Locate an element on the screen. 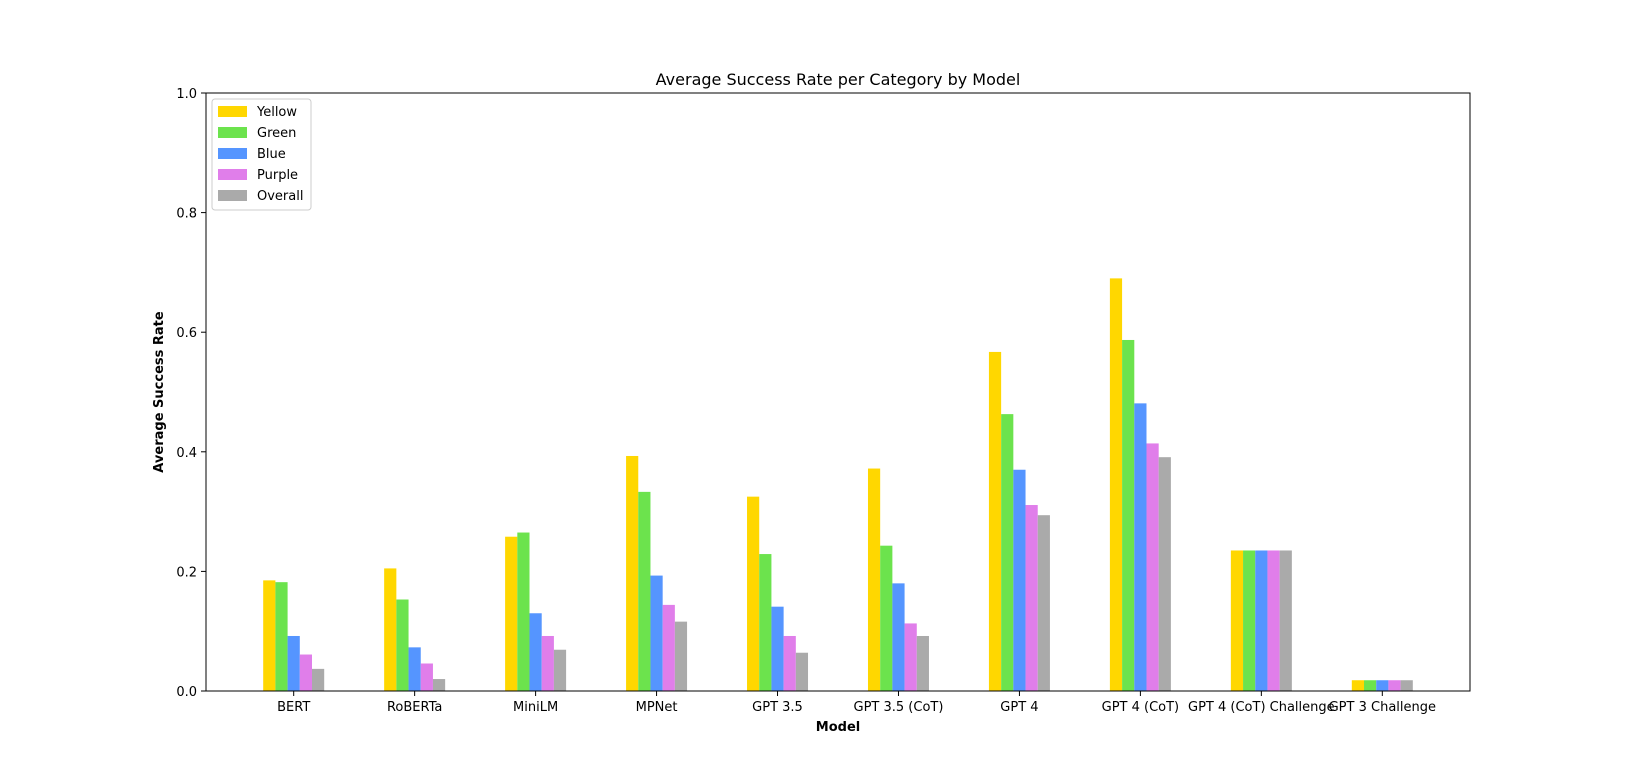 The image size is (1628, 779). y-tick-label: 0.0 is located at coordinates (186, 692).